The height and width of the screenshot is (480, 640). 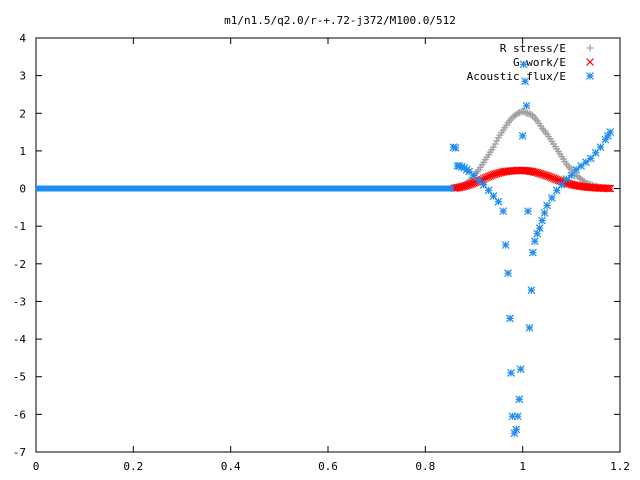 What do you see at coordinates (19, 452) in the screenshot?
I see `y-tick-label: -7` at bounding box center [19, 452].